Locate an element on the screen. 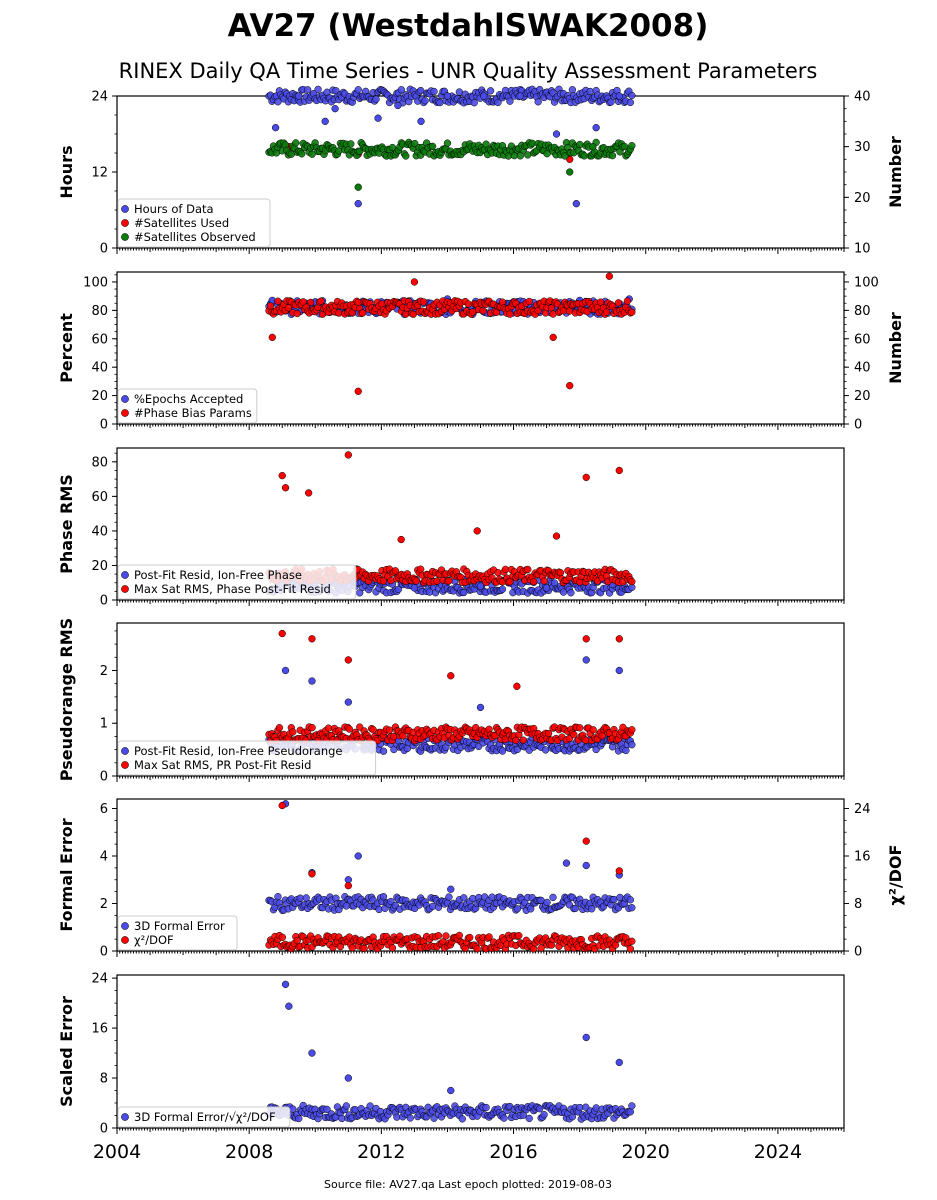  y-tick-label: 6 is located at coordinates (104, 809).